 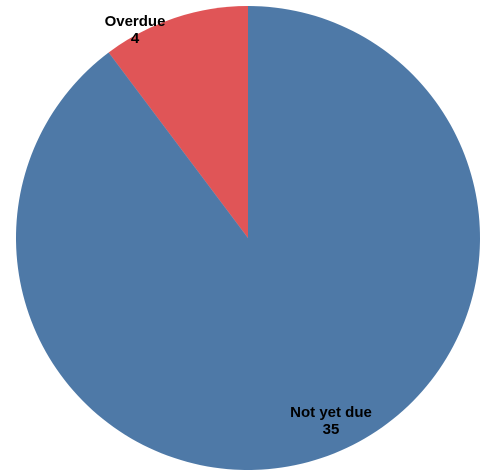 I want to click on slice-label-value: 35, so click(x=331, y=429).